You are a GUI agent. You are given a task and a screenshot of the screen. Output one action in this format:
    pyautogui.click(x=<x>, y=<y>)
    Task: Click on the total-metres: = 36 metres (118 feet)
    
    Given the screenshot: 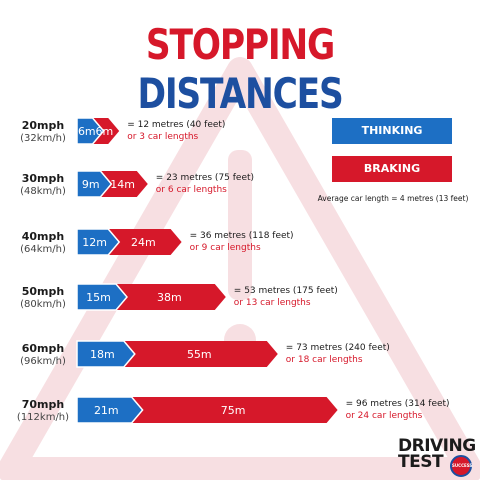 What is the action you would take?
    pyautogui.click(x=241, y=236)
    